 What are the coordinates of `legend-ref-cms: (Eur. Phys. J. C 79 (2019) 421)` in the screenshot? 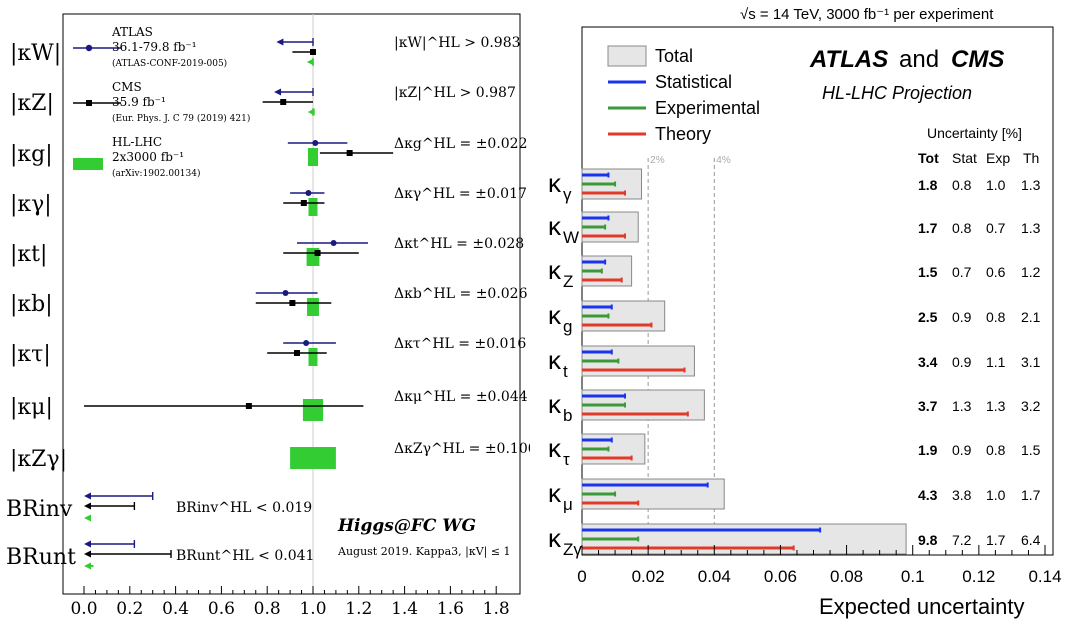 It's located at (181, 118).